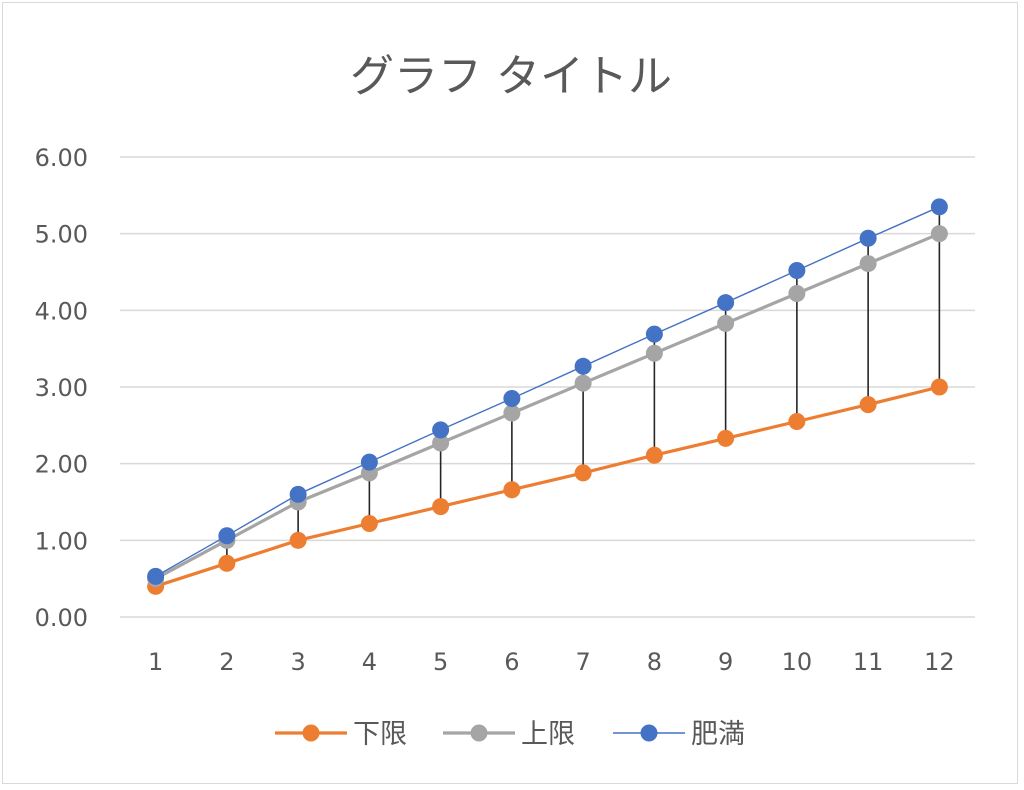 The image size is (1024, 790). What do you see at coordinates (297, 662) in the screenshot?
I see `x-tick-label: 3` at bounding box center [297, 662].